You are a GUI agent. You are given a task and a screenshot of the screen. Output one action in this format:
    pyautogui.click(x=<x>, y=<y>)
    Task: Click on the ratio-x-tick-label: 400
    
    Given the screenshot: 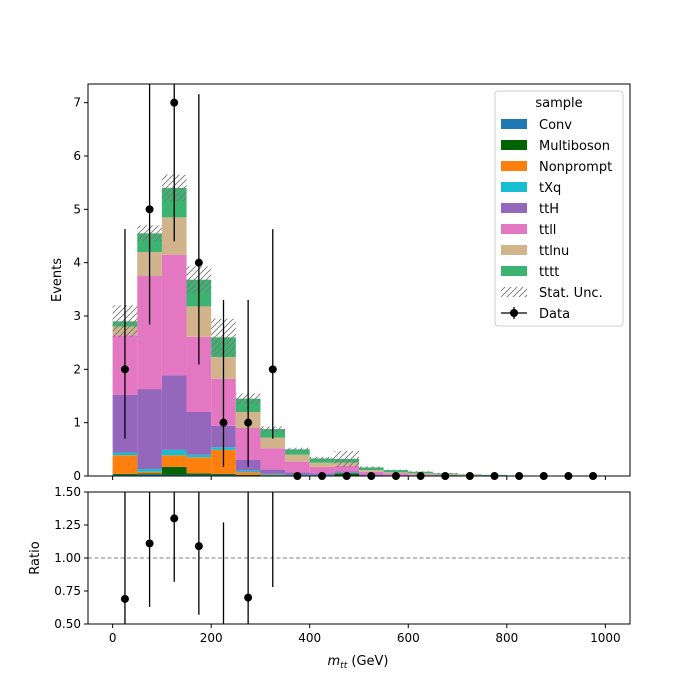 What is the action you would take?
    pyautogui.click(x=309, y=638)
    